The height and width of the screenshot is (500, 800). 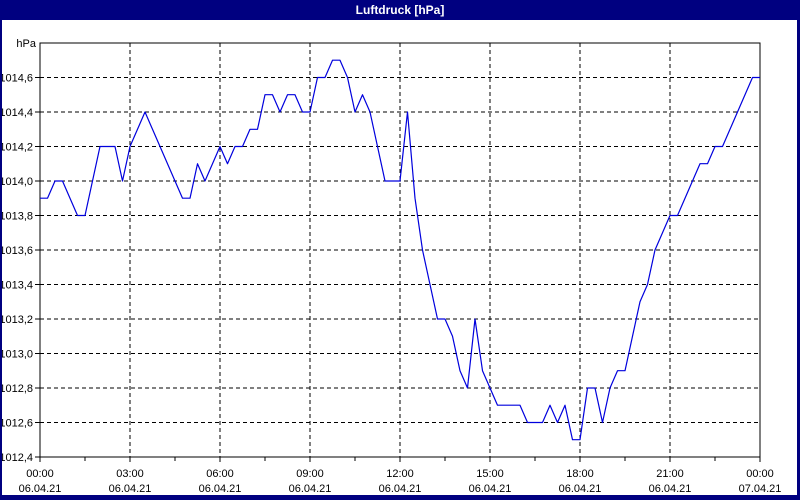 What do you see at coordinates (760, 489) in the screenshot?
I see `x-tick-date-label: 07.04.21` at bounding box center [760, 489].